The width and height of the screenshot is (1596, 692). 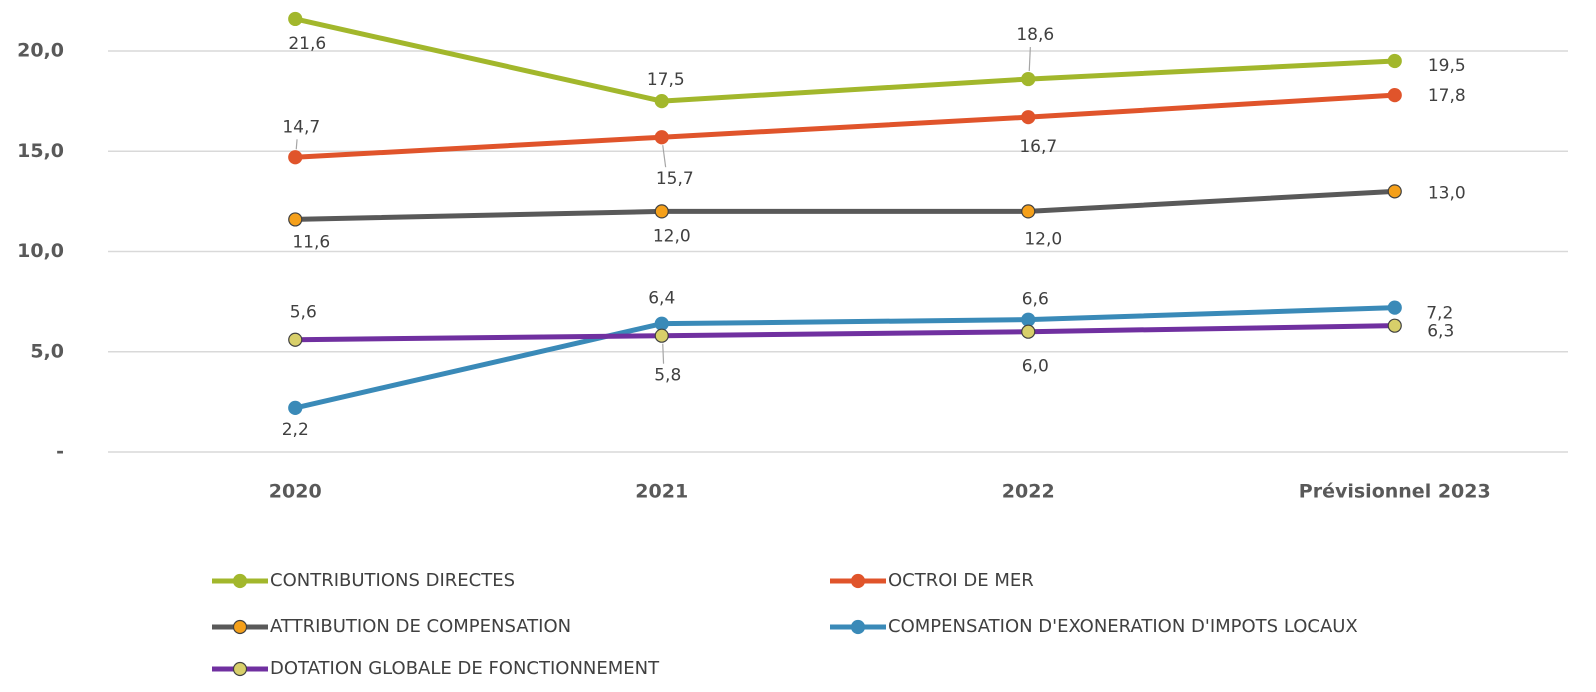 What do you see at coordinates (667, 376) in the screenshot?
I see `value-label: 5,8` at bounding box center [667, 376].